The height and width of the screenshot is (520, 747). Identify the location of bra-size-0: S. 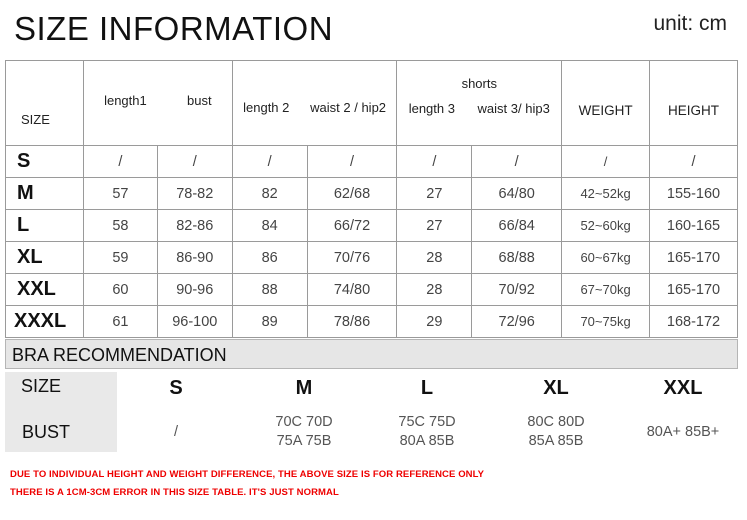
(176, 388).